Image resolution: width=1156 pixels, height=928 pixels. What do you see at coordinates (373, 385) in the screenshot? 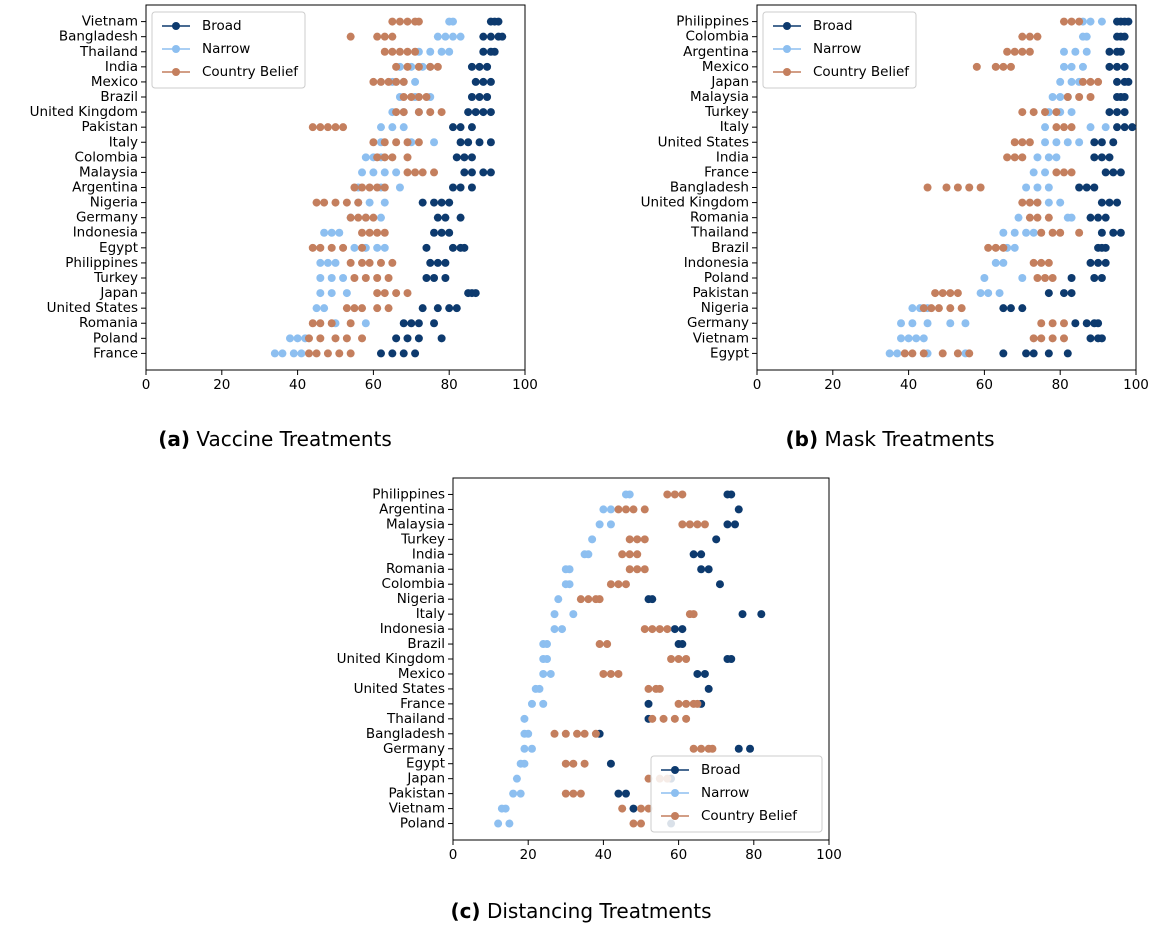
I see `x-tick-label: 60` at bounding box center [373, 385].